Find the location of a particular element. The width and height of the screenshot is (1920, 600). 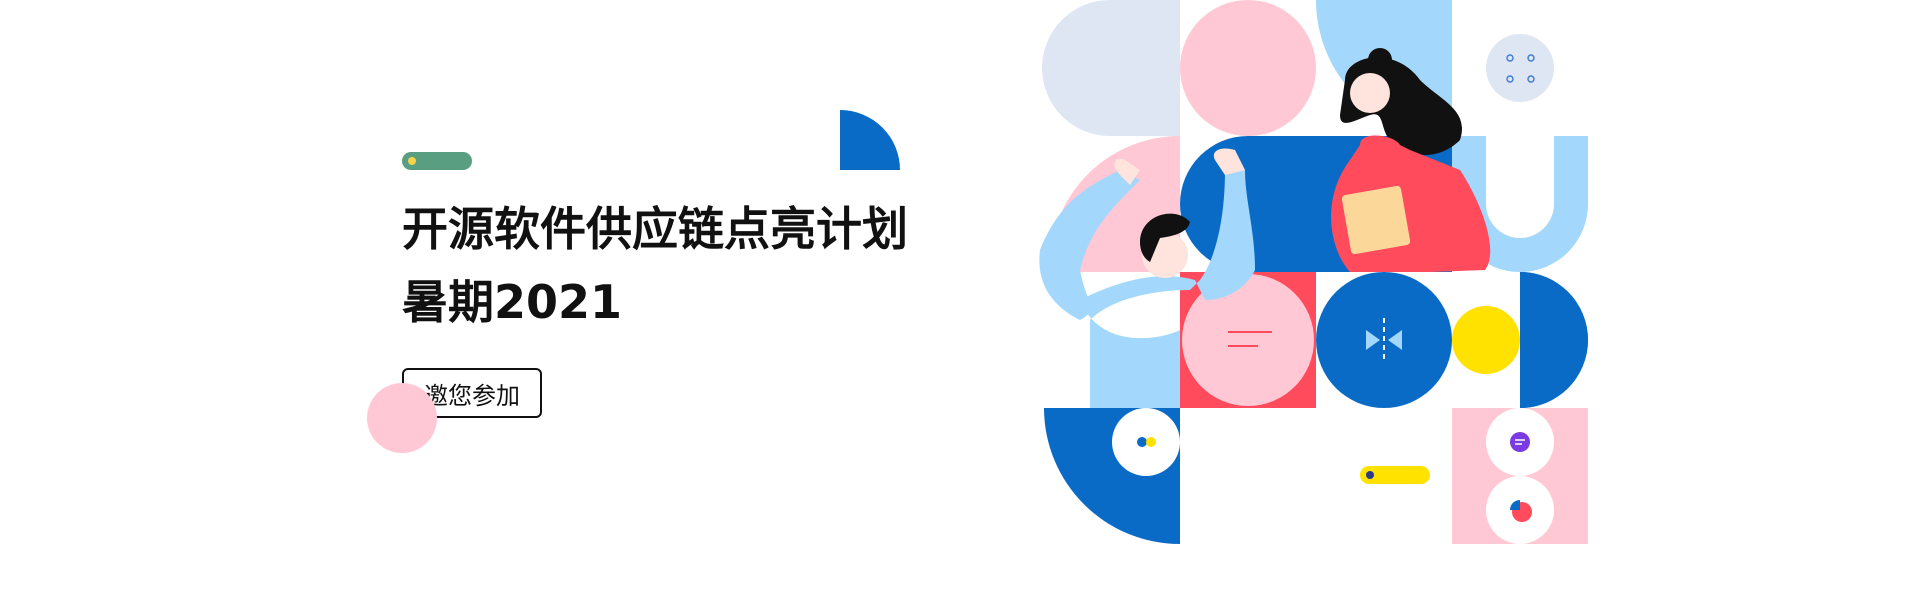

pill-dot is located at coordinates (412, 161).